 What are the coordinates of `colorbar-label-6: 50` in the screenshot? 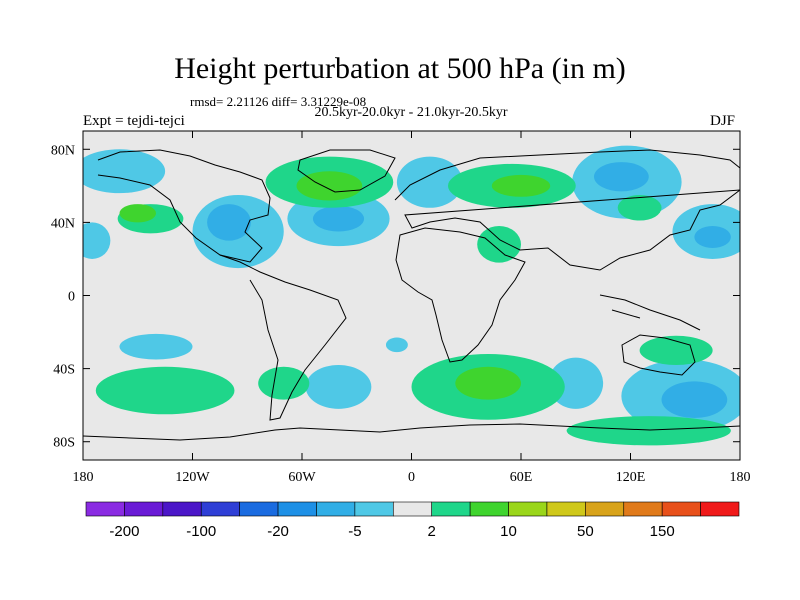 It's located at (585, 531).